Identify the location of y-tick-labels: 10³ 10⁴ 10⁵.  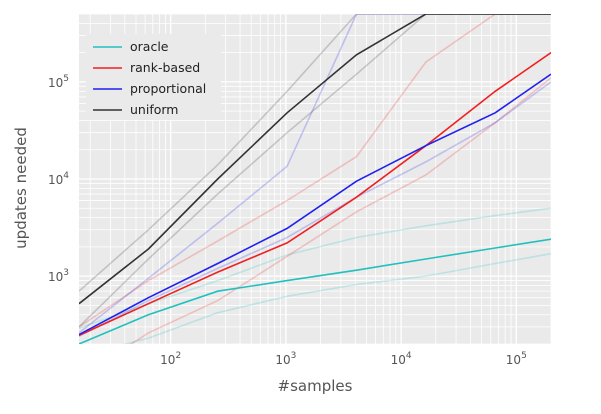
(58, 179).